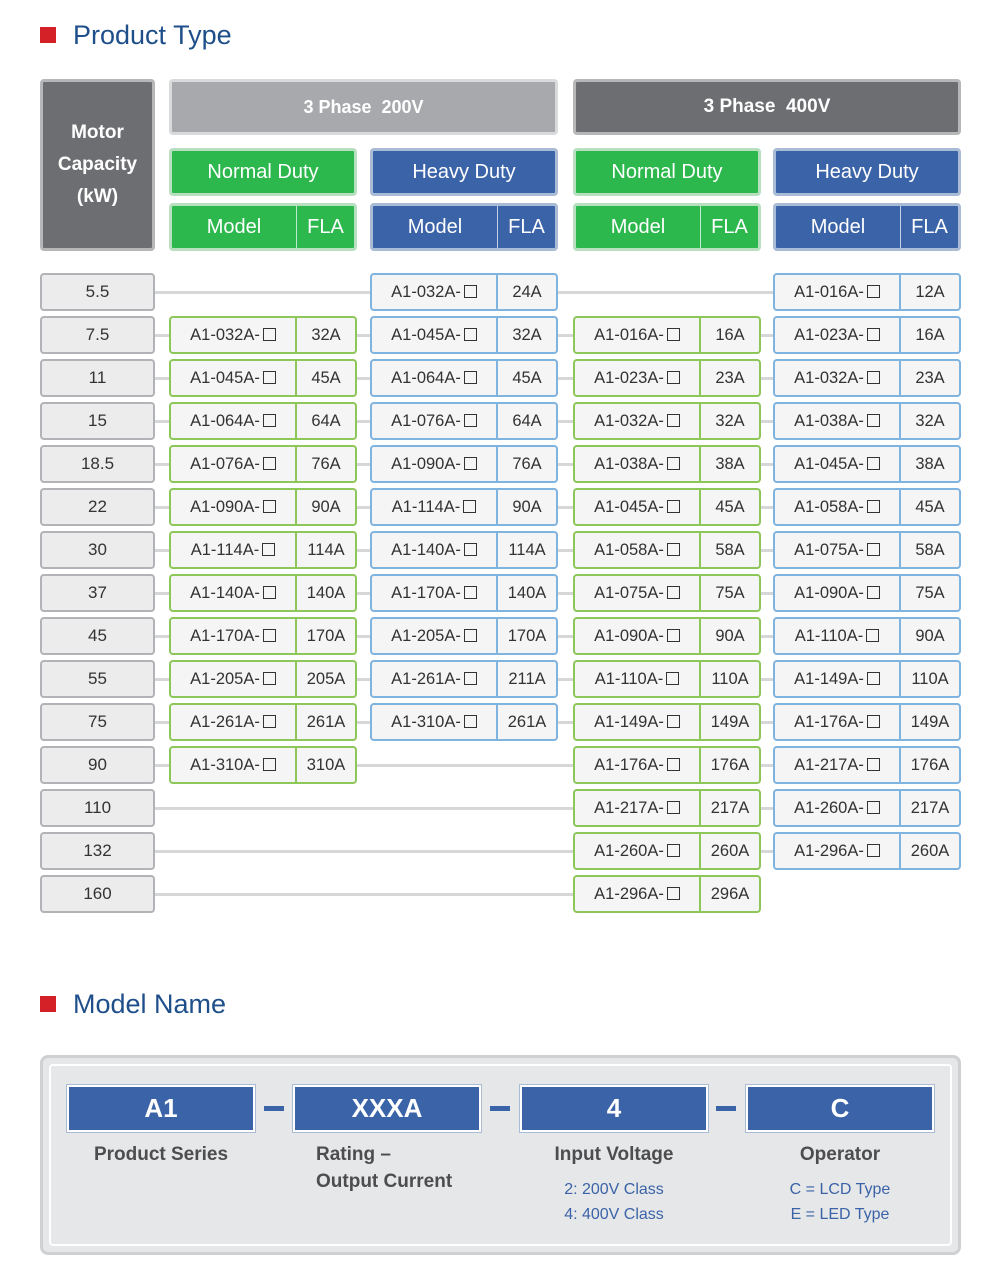  I want to click on model-code-text: A1-038A-, so click(629, 463).